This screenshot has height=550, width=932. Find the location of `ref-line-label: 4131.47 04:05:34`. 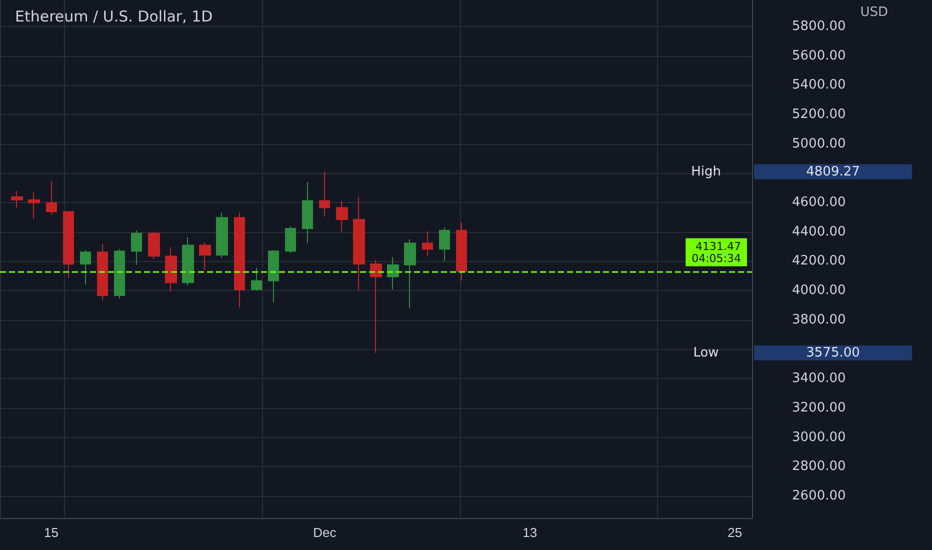

ref-line-label: 4131.47 04:05:34 is located at coordinates (716, 252).